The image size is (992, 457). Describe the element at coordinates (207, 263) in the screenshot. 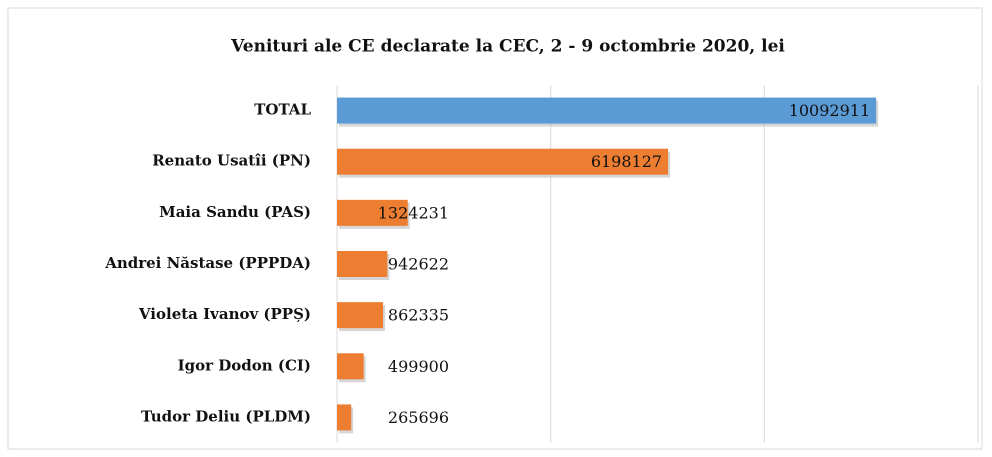

I see `y-tick-label: Andrei Năstase (PPPDA)` at that location.